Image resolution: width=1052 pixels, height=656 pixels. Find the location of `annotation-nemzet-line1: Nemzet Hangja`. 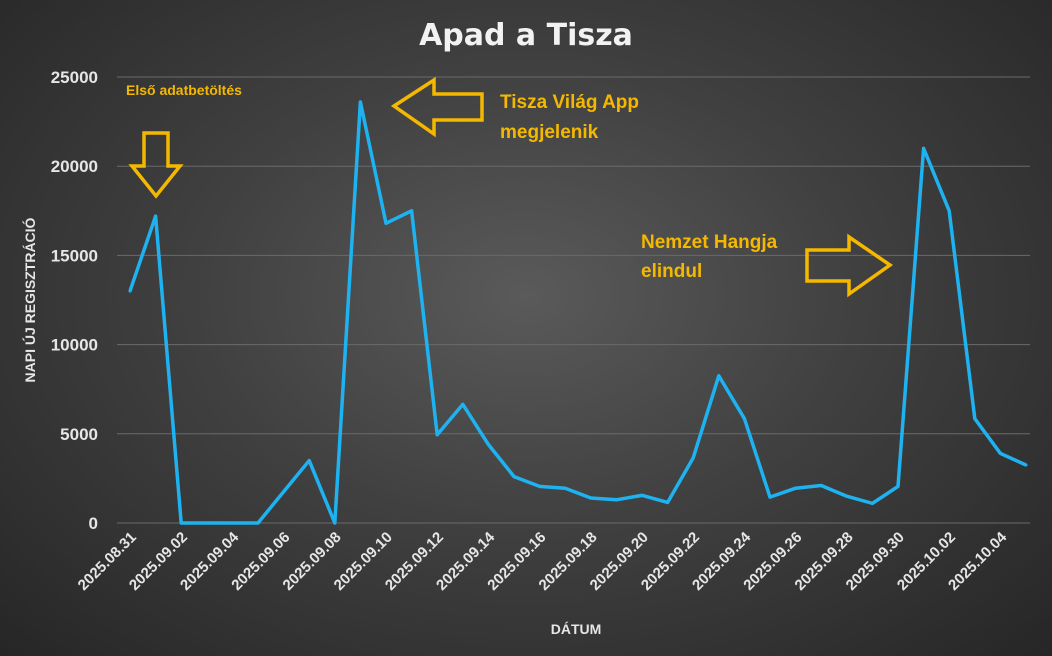

annotation-nemzet-line1: Nemzet Hangja is located at coordinates (709, 242).